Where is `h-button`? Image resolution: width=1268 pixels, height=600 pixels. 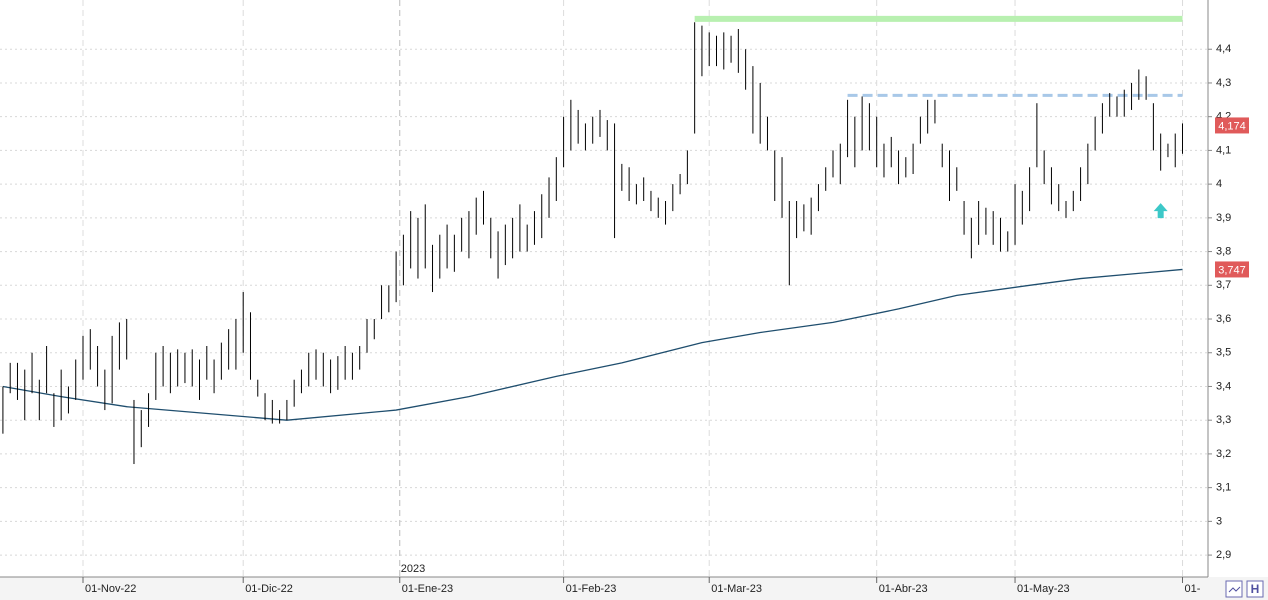 h-button is located at coordinates (1255, 589).